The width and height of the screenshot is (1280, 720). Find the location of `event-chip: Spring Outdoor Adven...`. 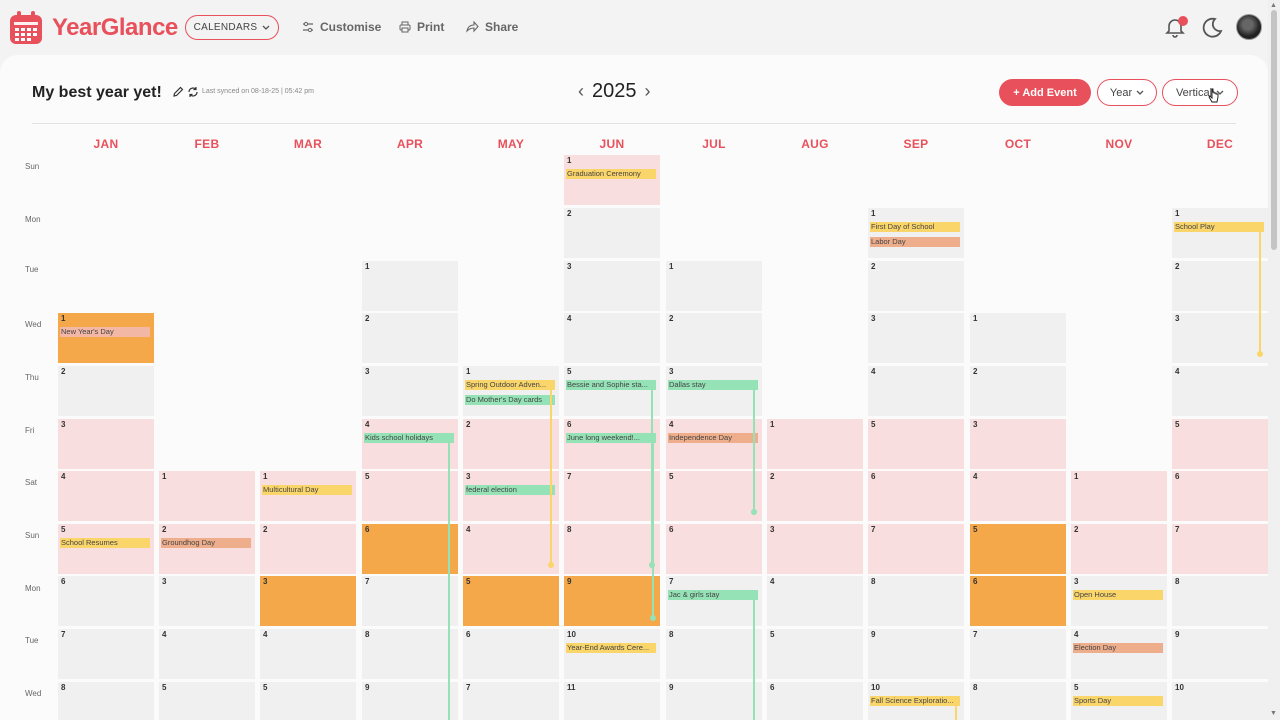

event-chip: Spring Outdoor Adven... is located at coordinates (510, 385).